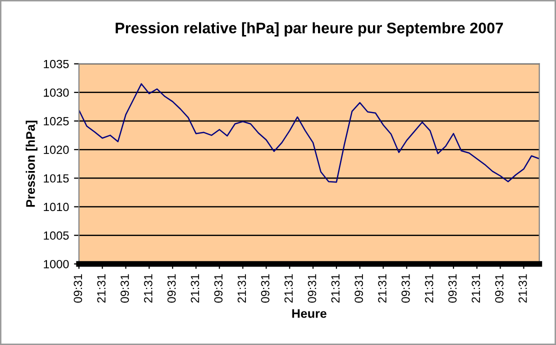 The height and width of the screenshot is (345, 556). I want to click on y-tick-label: 1000, so click(56, 264).